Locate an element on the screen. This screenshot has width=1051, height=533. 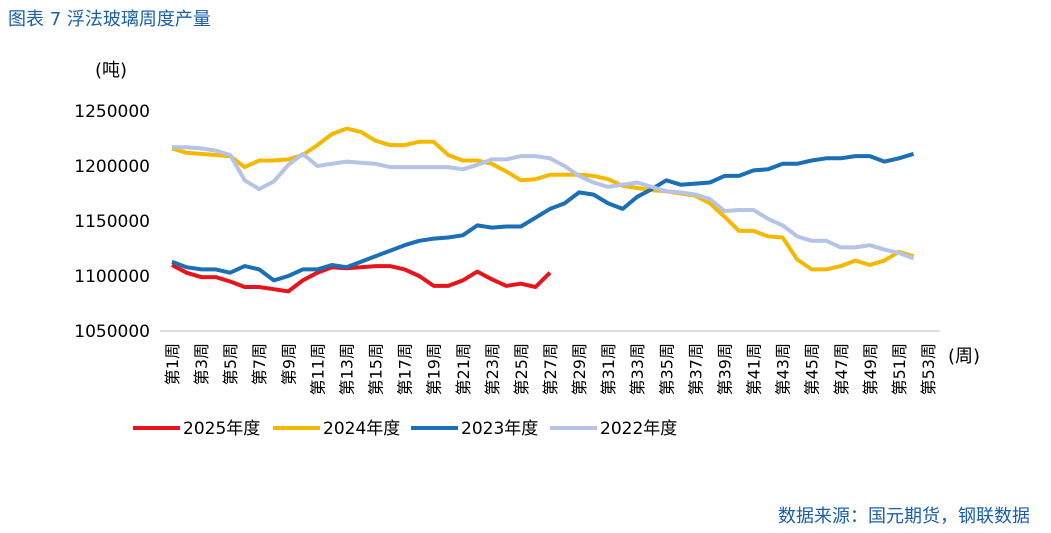
y-tick-label: 1150000 is located at coordinates (112, 222).